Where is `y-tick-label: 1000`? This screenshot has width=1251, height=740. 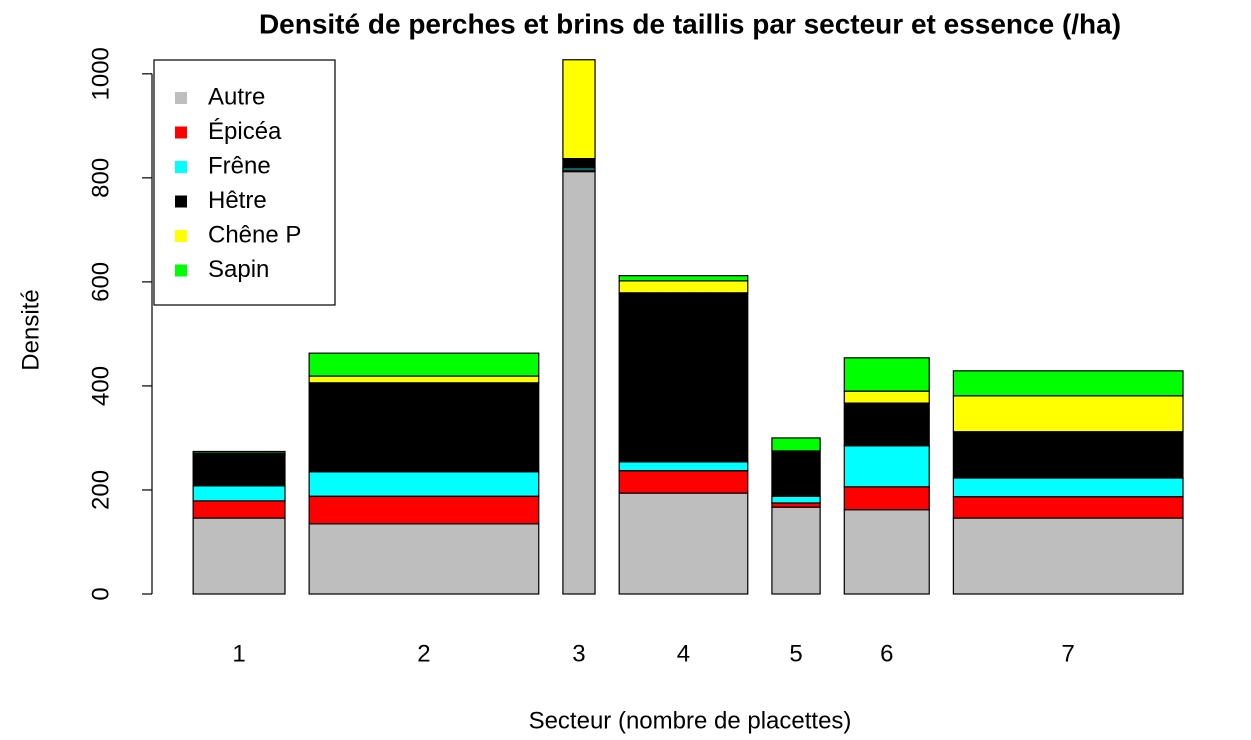
y-tick-label: 1000 is located at coordinates (100, 73).